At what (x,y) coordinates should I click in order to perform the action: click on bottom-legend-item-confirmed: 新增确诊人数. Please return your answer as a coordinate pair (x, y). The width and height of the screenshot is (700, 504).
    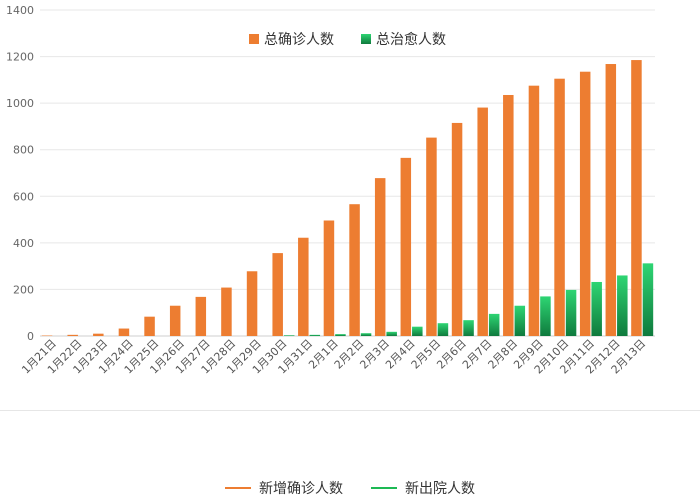
    Looking at the image, I should click on (284, 488).